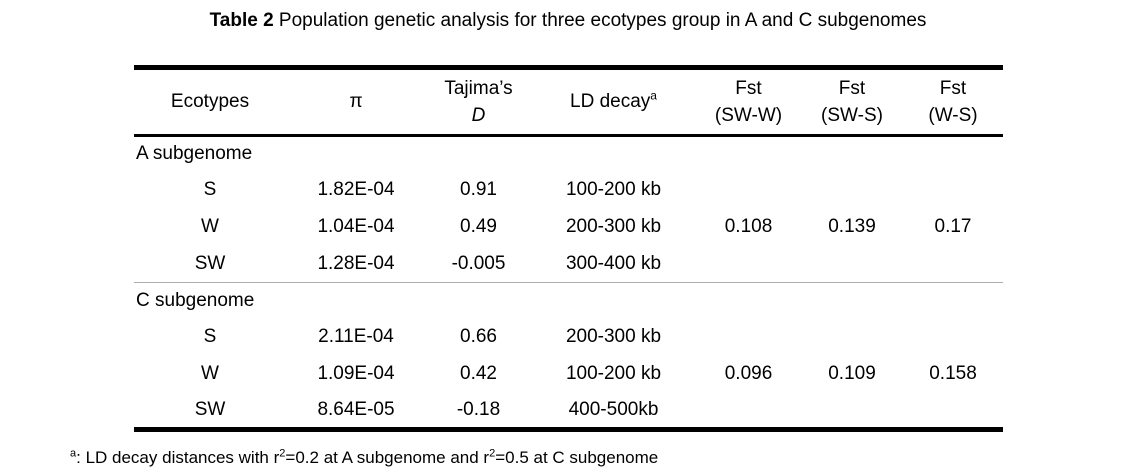 This screenshot has width=1136, height=469. What do you see at coordinates (613, 263) in the screenshot?
I see `cell-ld-decay: 300-400 kb` at bounding box center [613, 263].